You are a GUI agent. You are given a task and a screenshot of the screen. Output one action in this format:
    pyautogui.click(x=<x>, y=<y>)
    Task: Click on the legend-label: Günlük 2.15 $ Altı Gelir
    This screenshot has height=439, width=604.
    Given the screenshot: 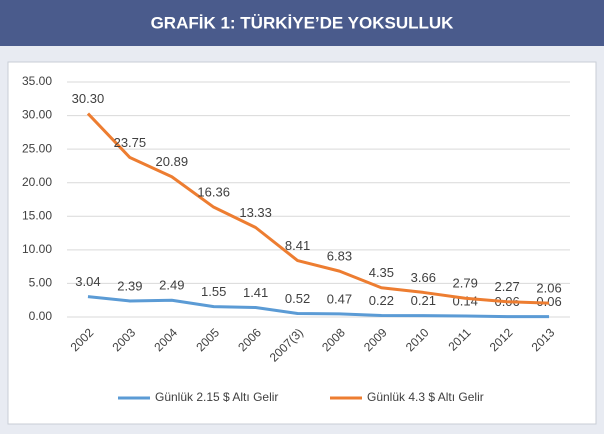 What is the action you would take?
    pyautogui.click(x=216, y=397)
    